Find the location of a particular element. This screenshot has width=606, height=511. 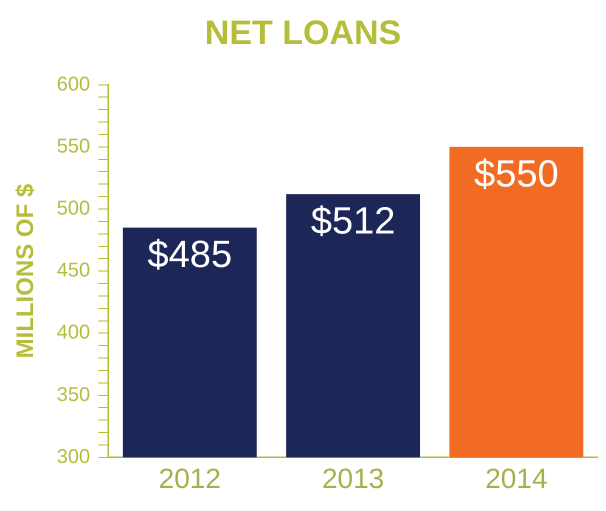

data-label: $550 is located at coordinates (516, 174).